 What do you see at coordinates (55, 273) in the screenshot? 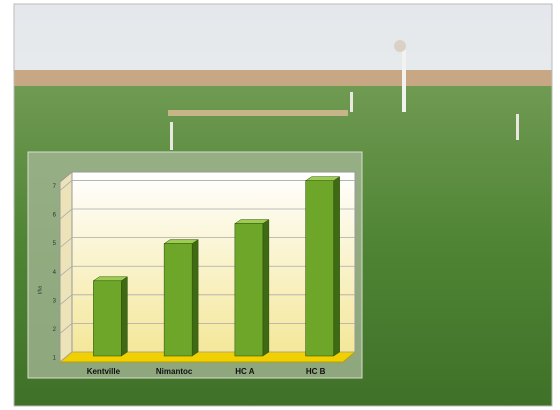
I see `y-tick-label: 4` at bounding box center [55, 273].